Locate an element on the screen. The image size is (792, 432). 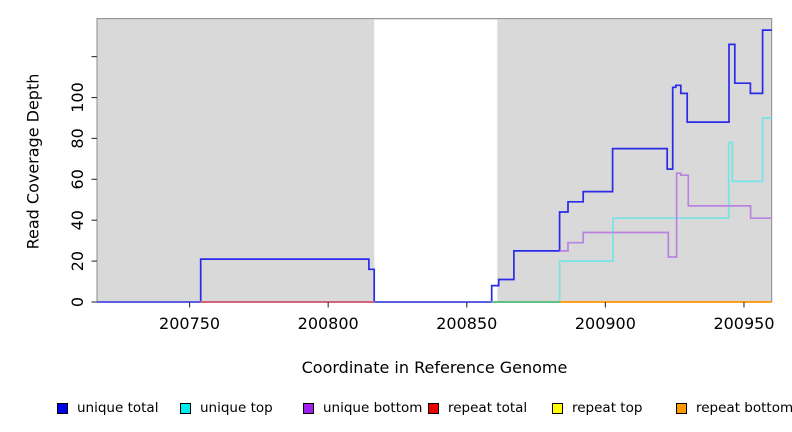
y-axis-title: Read Coverage Depth is located at coordinates (33, 161).